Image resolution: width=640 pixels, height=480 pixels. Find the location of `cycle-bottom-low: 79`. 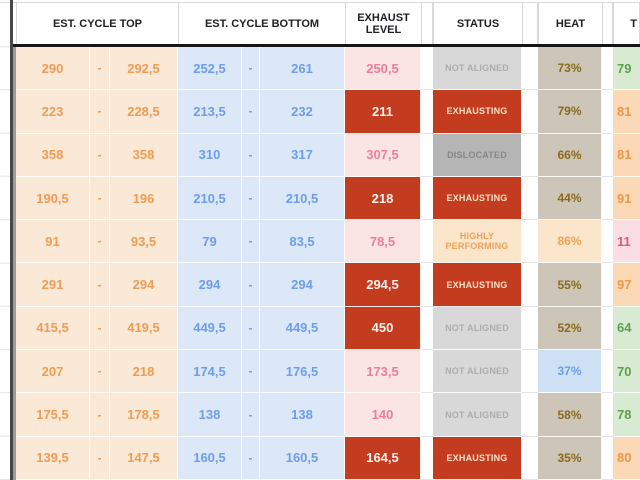

cycle-bottom-low: 79 is located at coordinates (210, 242).